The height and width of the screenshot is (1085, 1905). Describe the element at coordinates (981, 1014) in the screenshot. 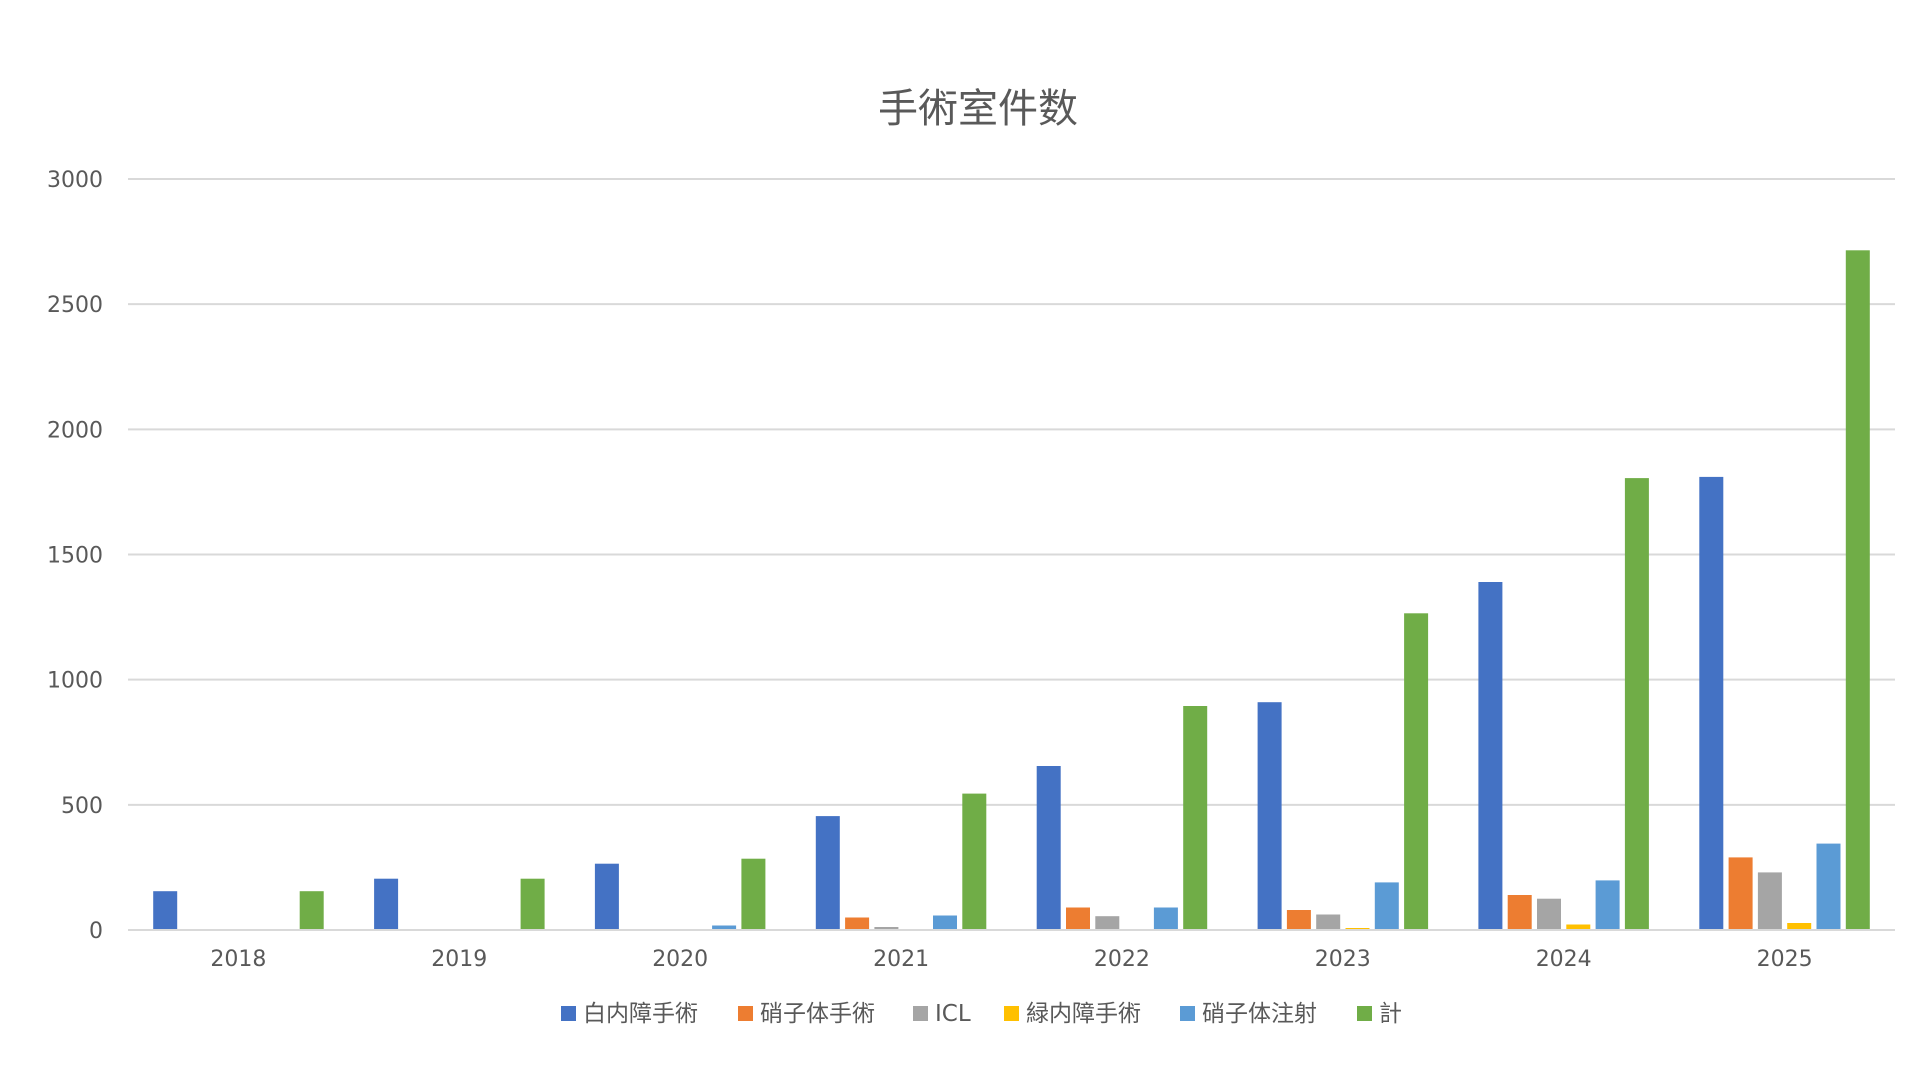

I see `legend: 白内障手術 硝子体手術 ICL 緑内障手術 硝子体注射 計` at that location.